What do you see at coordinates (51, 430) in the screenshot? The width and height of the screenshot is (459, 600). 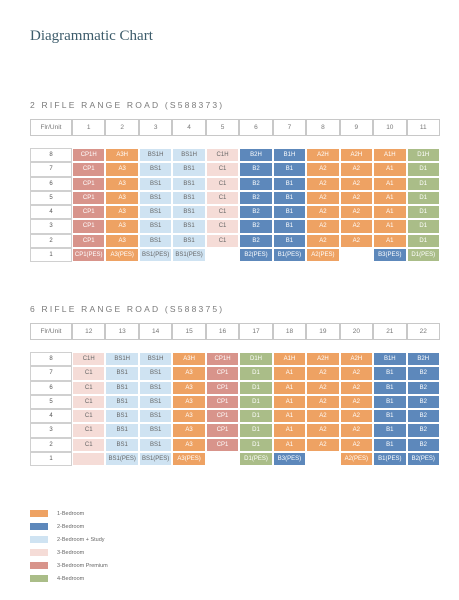 I see `floor-label: 3` at bounding box center [51, 430].